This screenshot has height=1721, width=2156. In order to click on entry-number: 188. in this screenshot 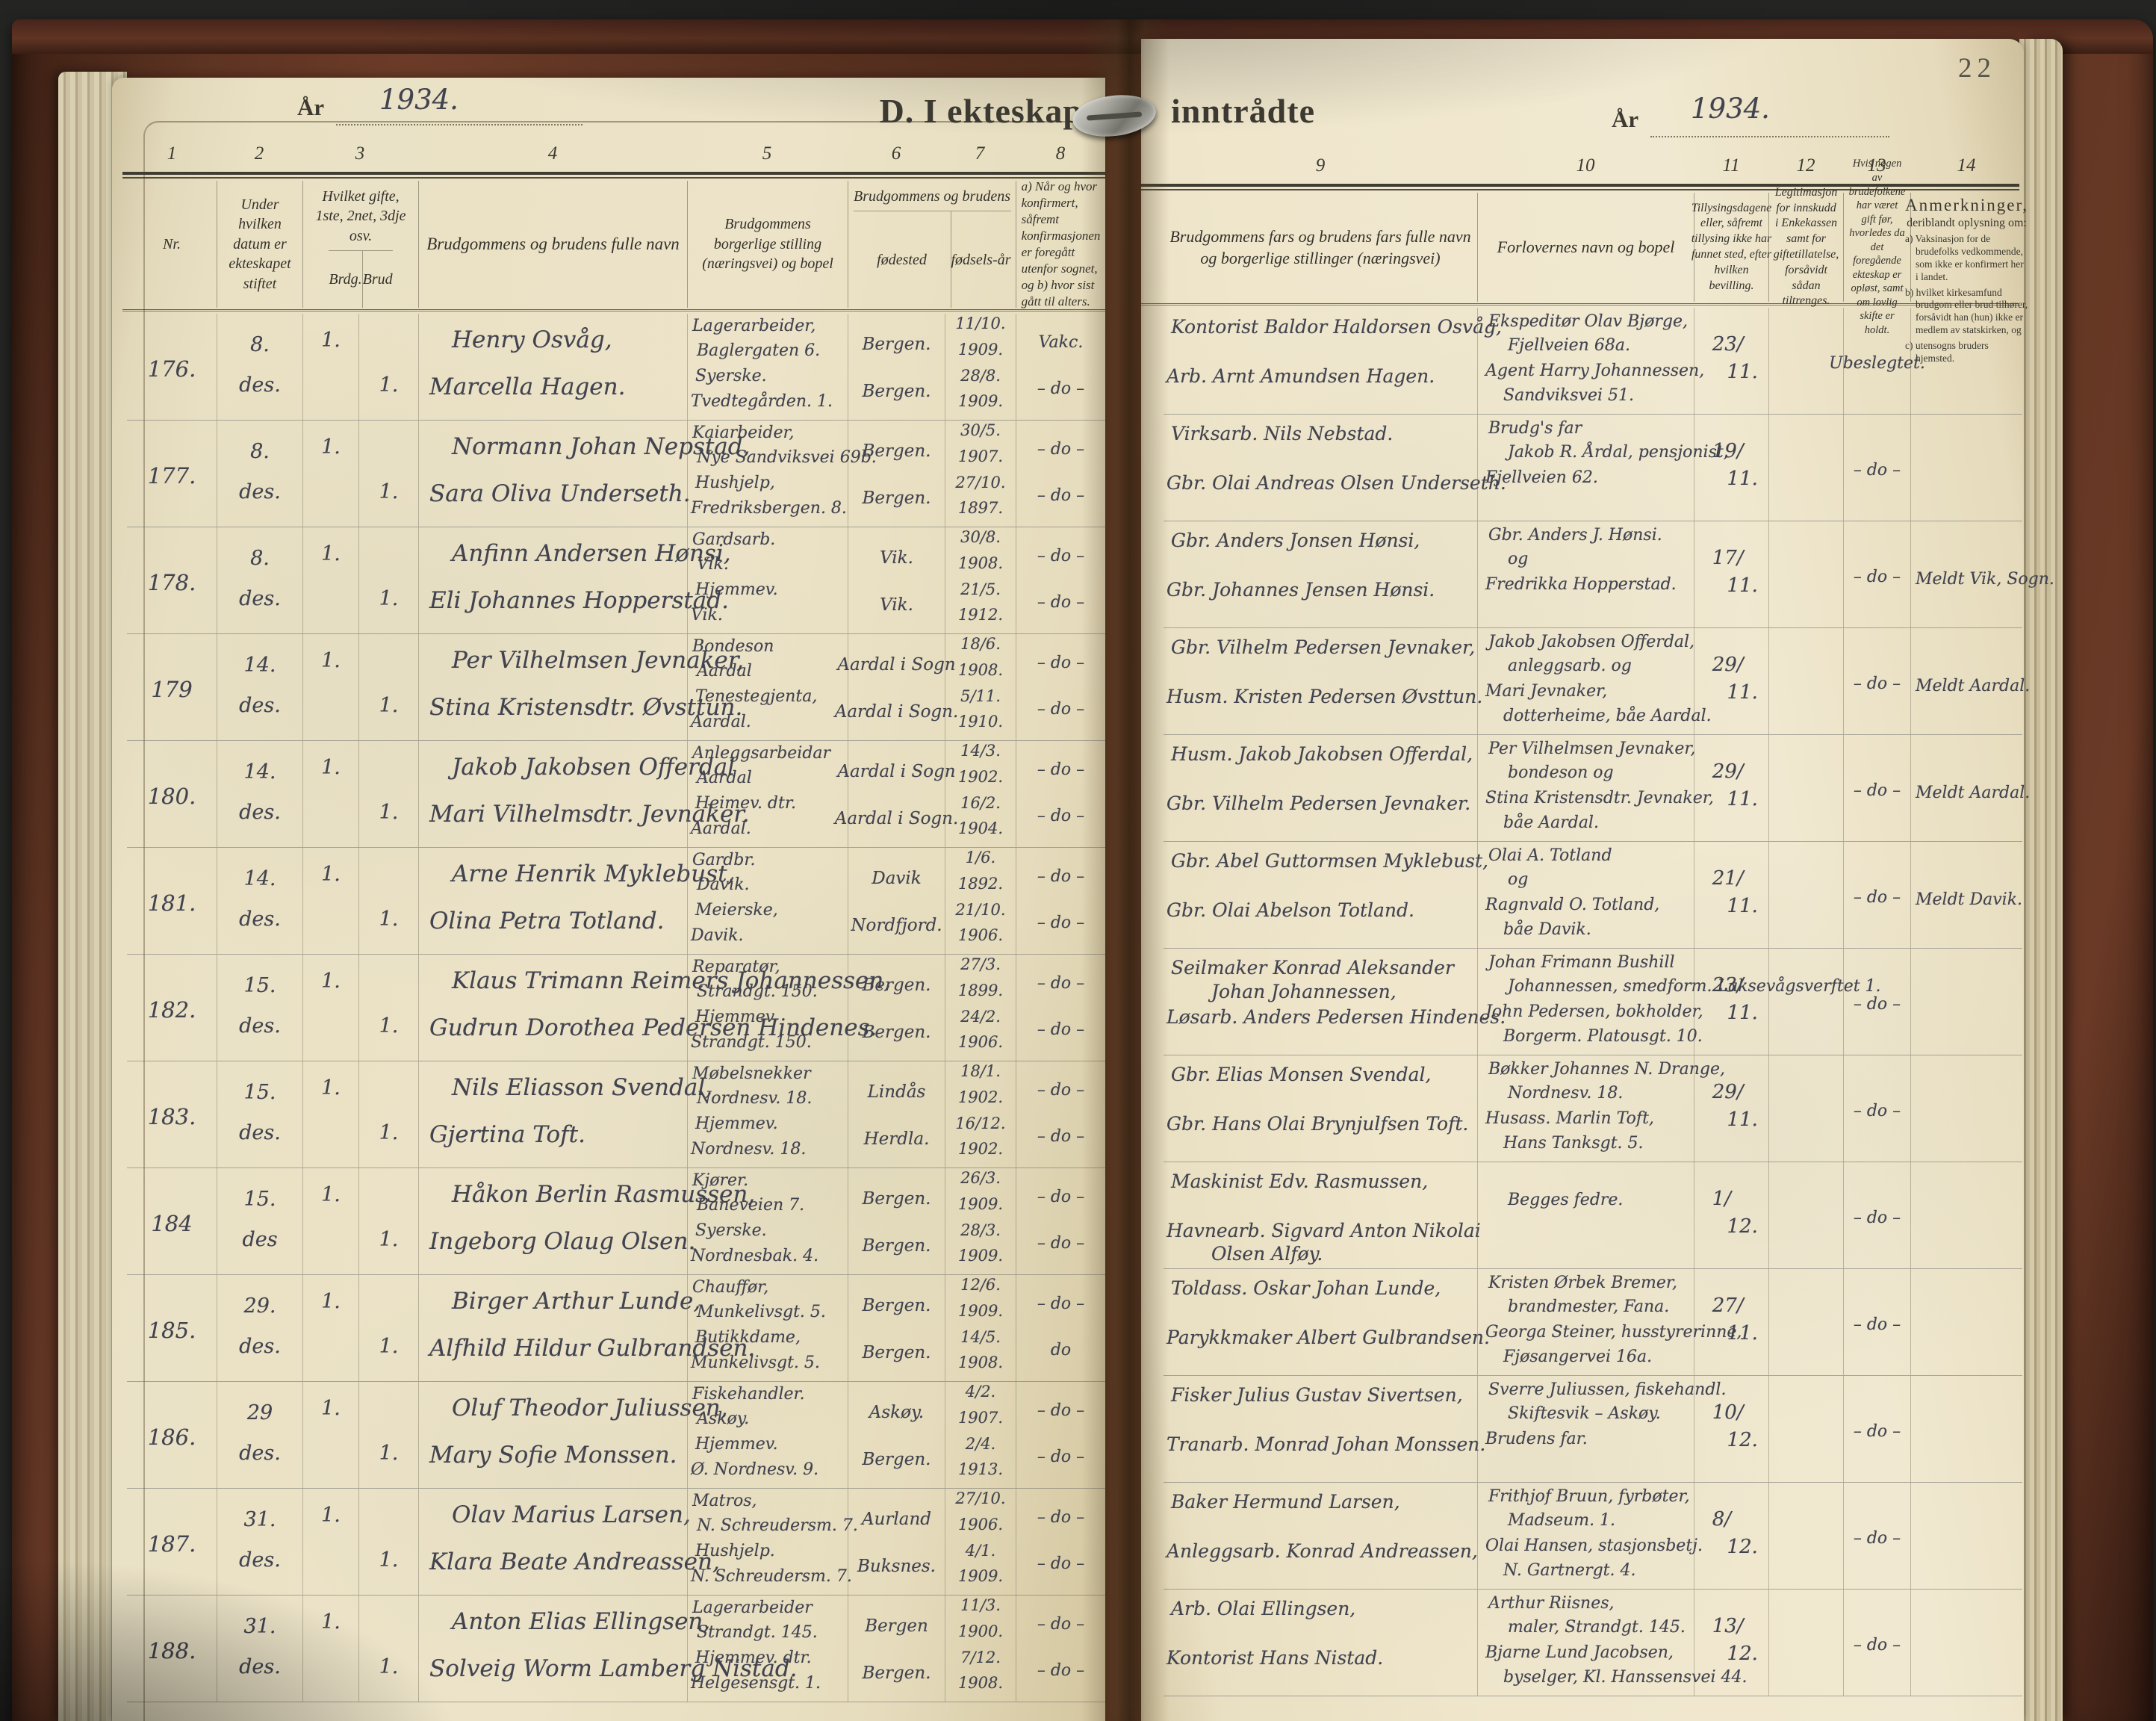, I will do `click(171, 1650)`.